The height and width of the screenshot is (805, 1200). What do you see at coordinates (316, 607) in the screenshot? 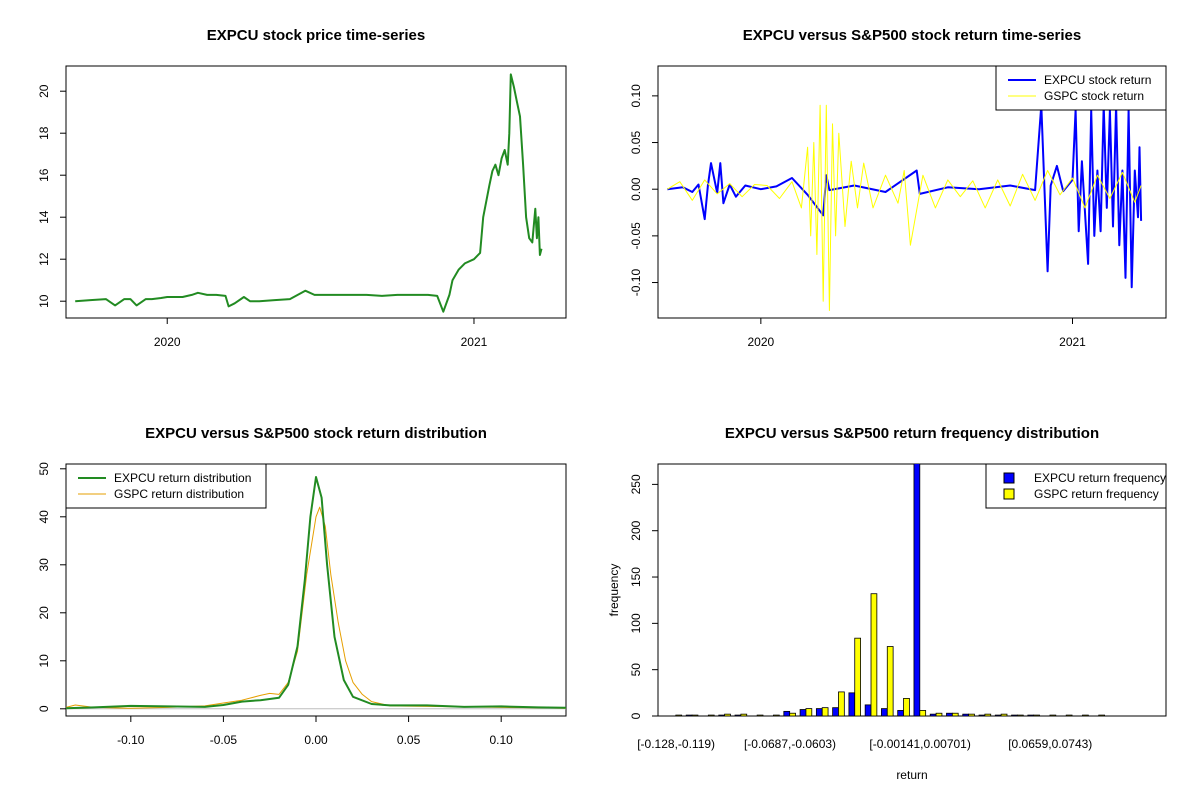
I see `gspc-density-line` at bounding box center [316, 607].